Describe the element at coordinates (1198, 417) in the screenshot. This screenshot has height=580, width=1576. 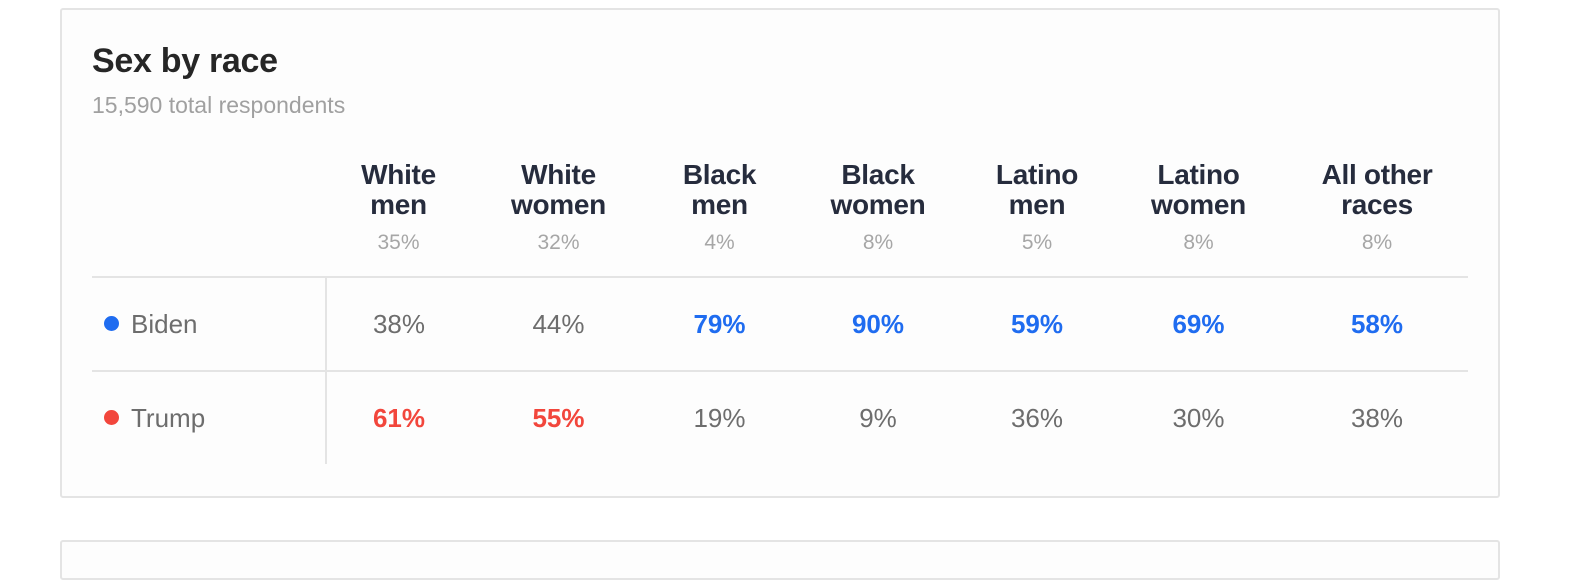
I see `value-cell: 30%` at that location.